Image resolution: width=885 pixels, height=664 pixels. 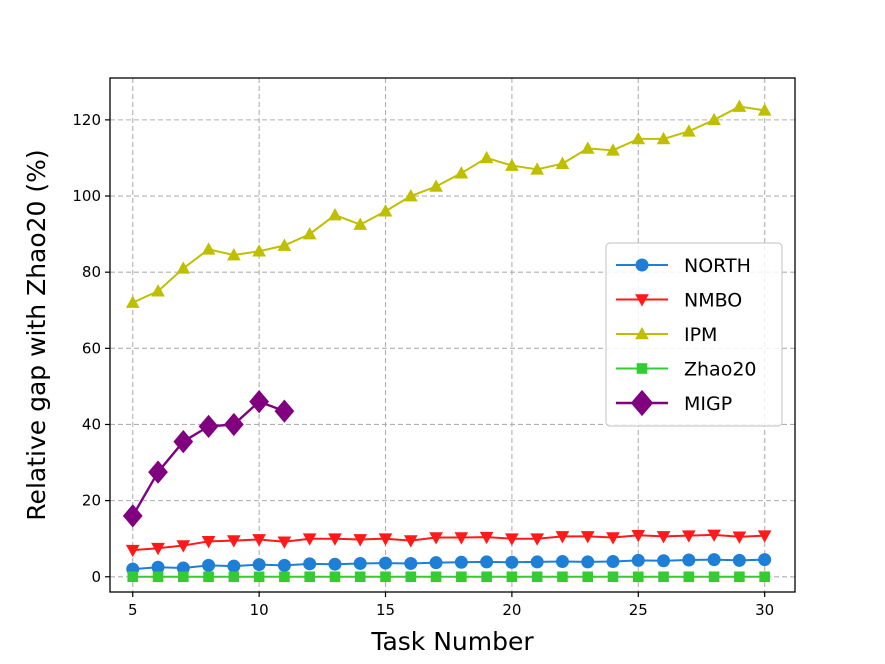 I want to click on legend-label-migp: MIGP, so click(x=708, y=404).